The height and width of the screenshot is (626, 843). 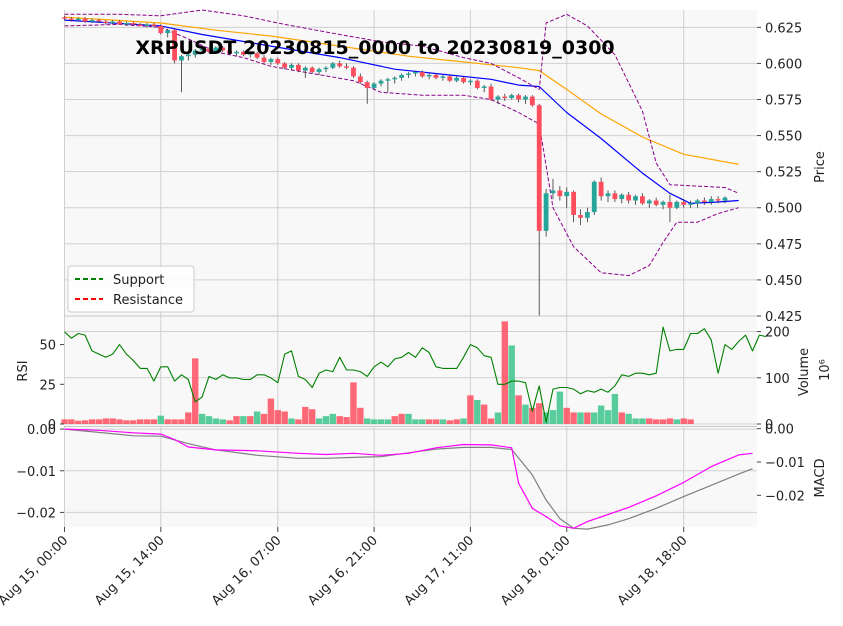 What do you see at coordinates (148, 300) in the screenshot?
I see `legend-resistance-label: Resistance` at bounding box center [148, 300].